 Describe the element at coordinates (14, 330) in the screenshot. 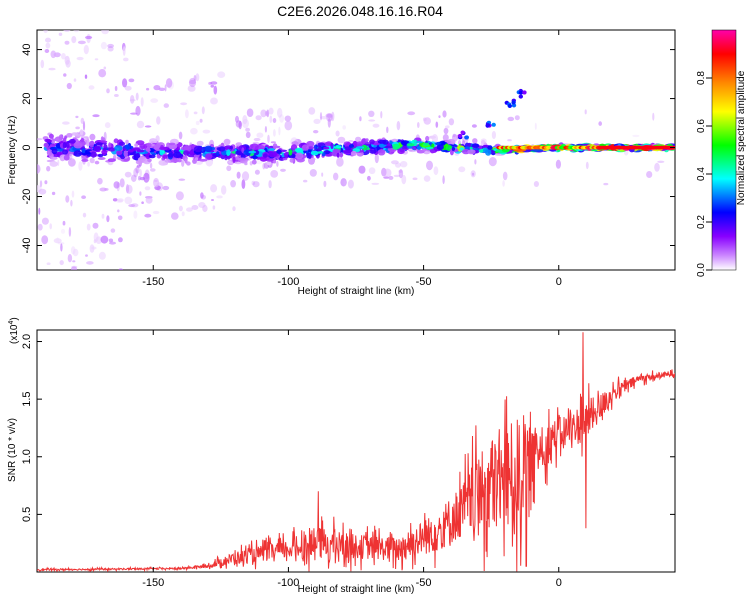

I see `snr-y-scale-label: (x104)` at that location.